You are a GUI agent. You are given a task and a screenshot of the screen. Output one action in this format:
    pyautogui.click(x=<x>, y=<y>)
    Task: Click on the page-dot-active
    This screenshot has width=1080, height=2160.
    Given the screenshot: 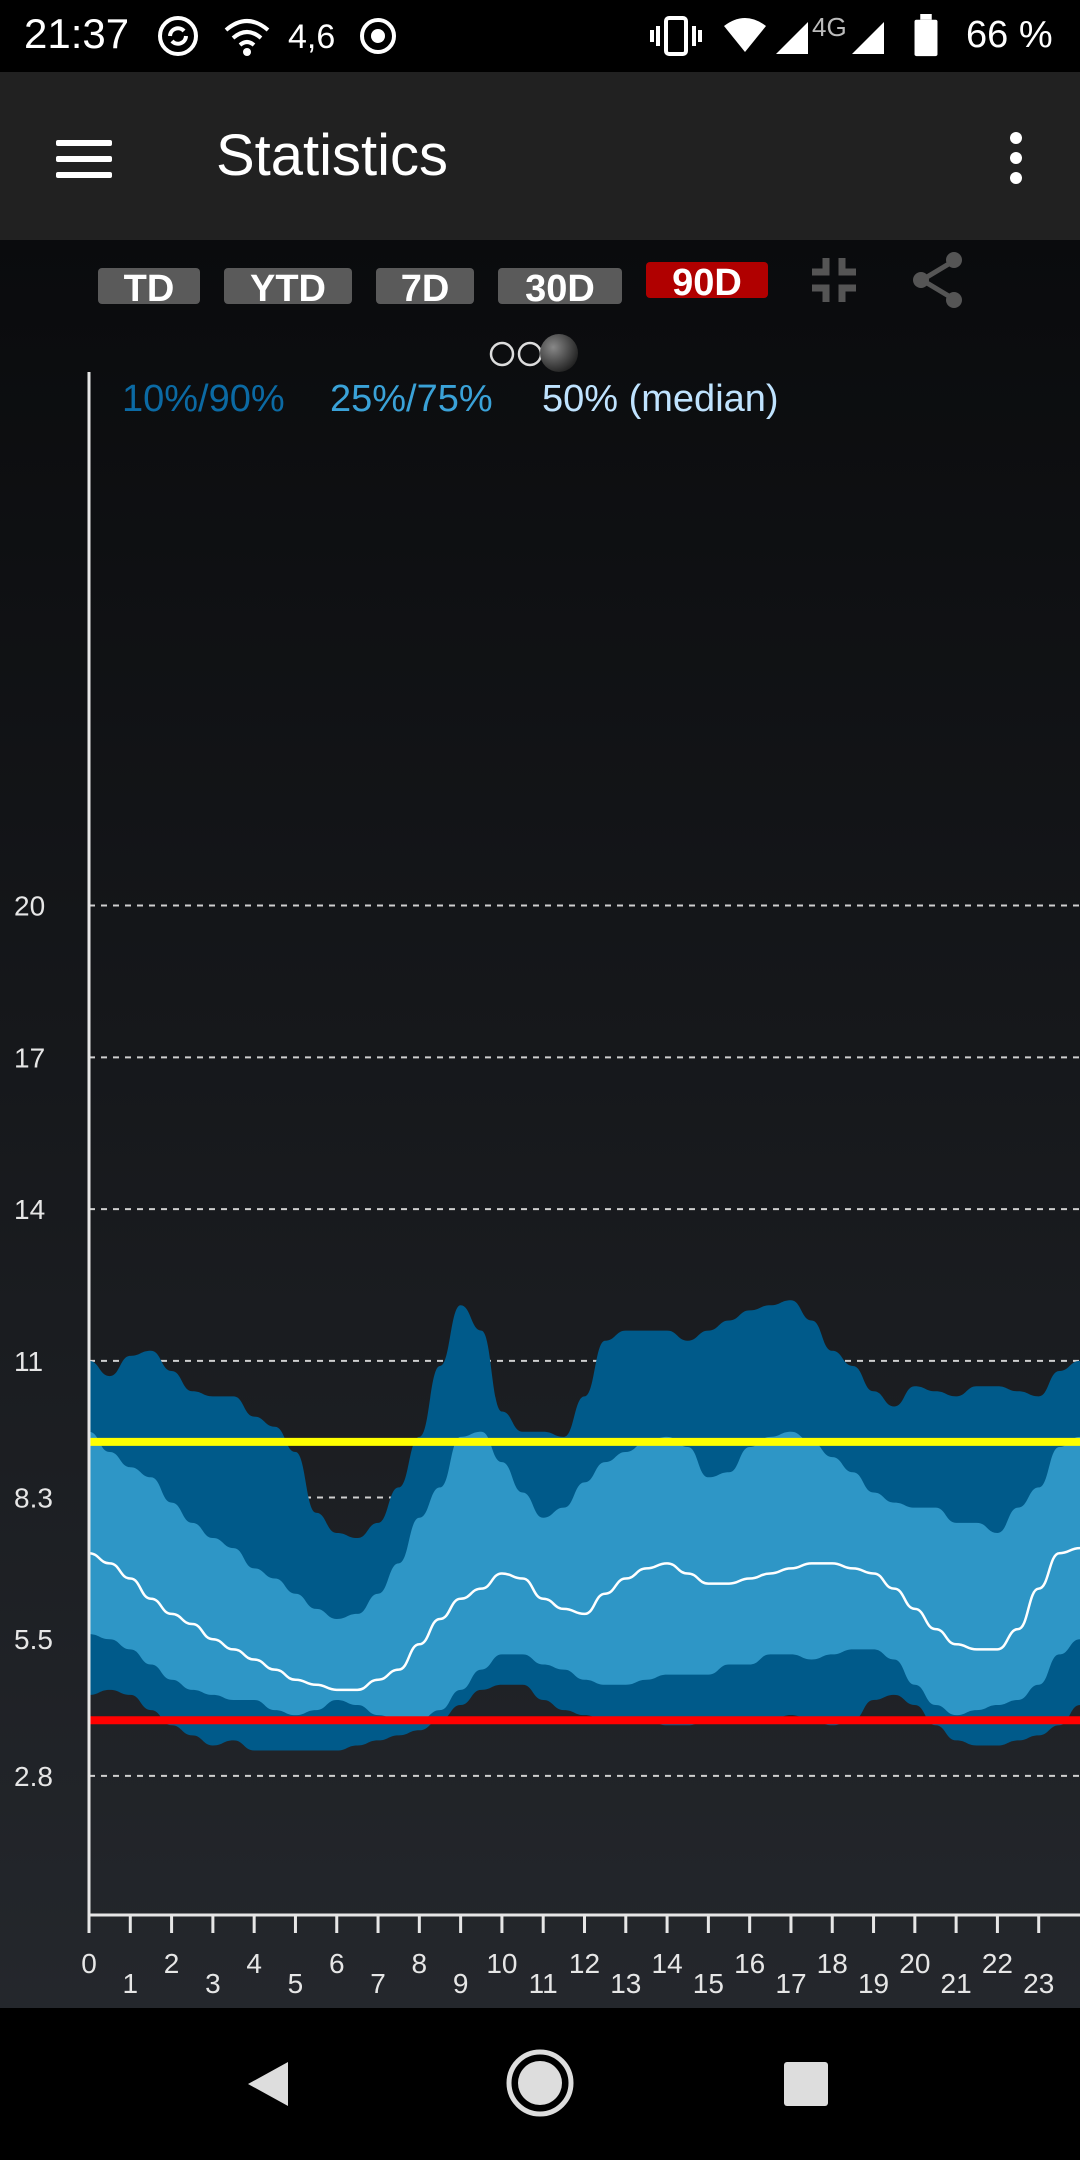 What is the action you would take?
    pyautogui.click(x=559, y=353)
    